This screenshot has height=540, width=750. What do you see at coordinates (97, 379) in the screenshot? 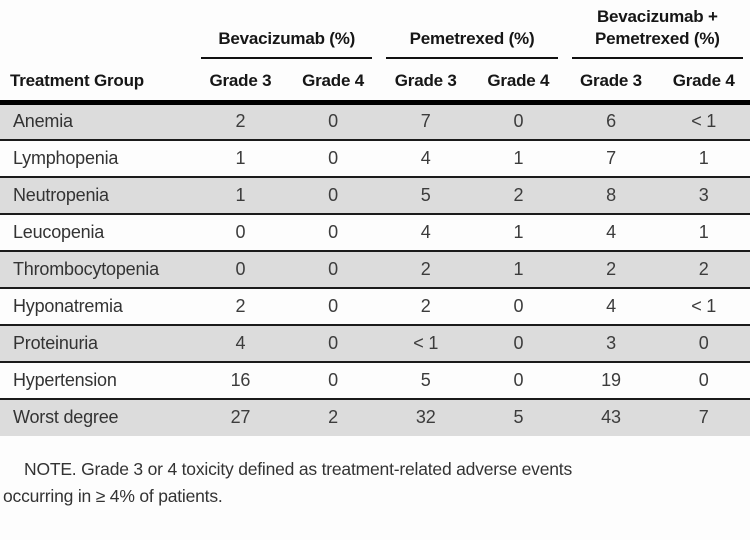
I see `row-label: Hypertension` at bounding box center [97, 379].